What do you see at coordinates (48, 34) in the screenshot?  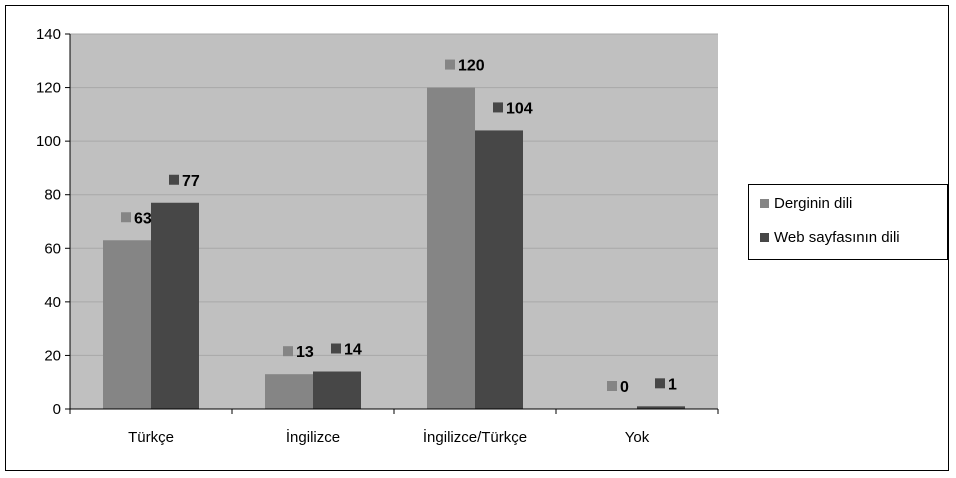 I see `y-tick-label: 140` at bounding box center [48, 34].